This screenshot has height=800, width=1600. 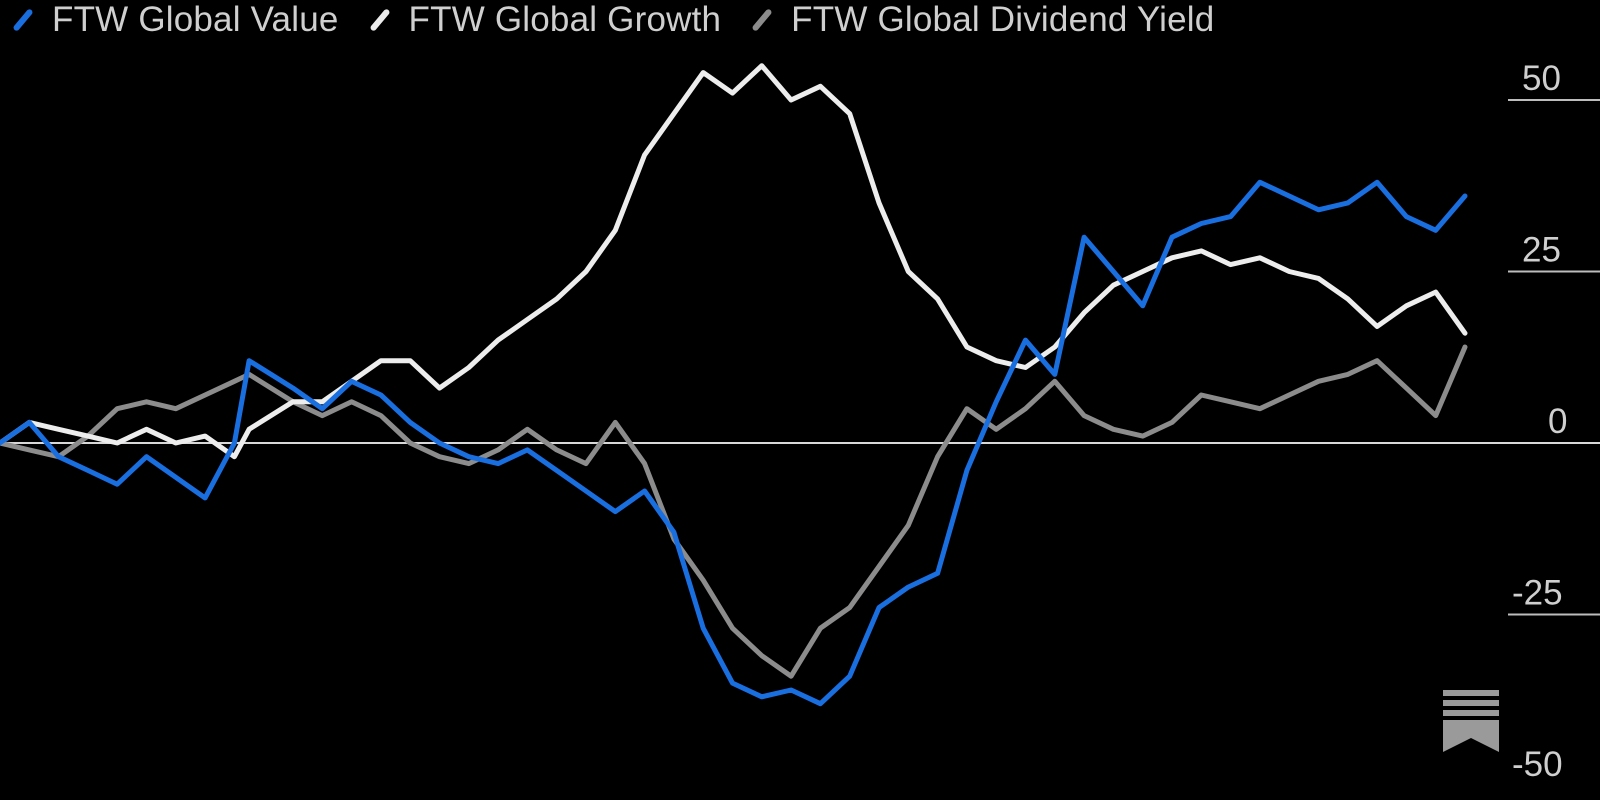 I want to click on y-tick-label: -25, so click(x=1537, y=593).